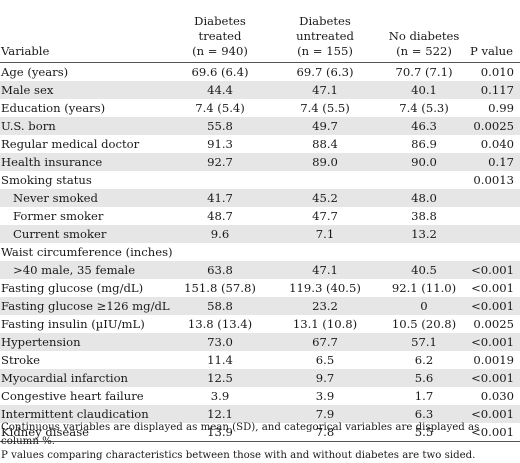 The image size is (520, 463). Describe the element at coordinates (497, 72) in the screenshot. I see `cell-p-value: 0.010` at that location.